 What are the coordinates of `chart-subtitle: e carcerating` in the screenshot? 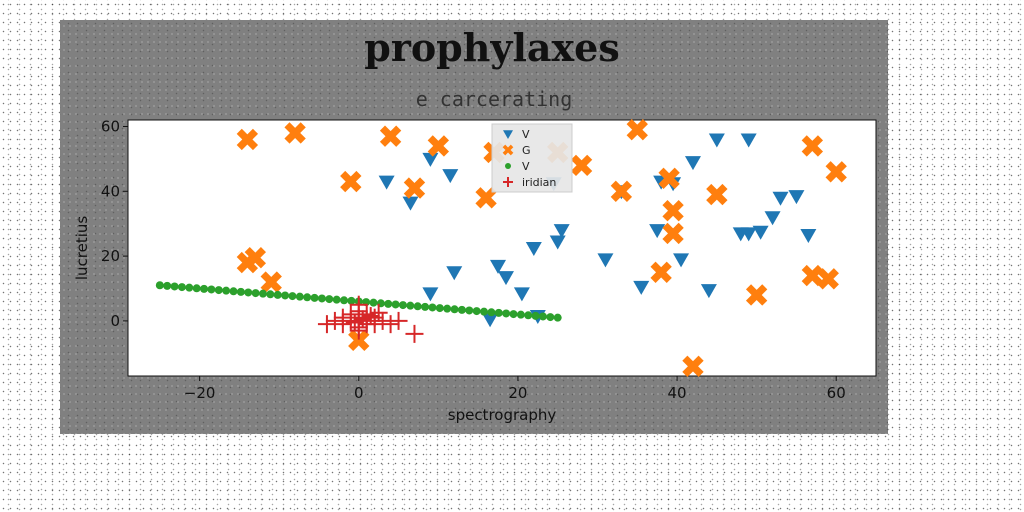 It's located at (494, 99).